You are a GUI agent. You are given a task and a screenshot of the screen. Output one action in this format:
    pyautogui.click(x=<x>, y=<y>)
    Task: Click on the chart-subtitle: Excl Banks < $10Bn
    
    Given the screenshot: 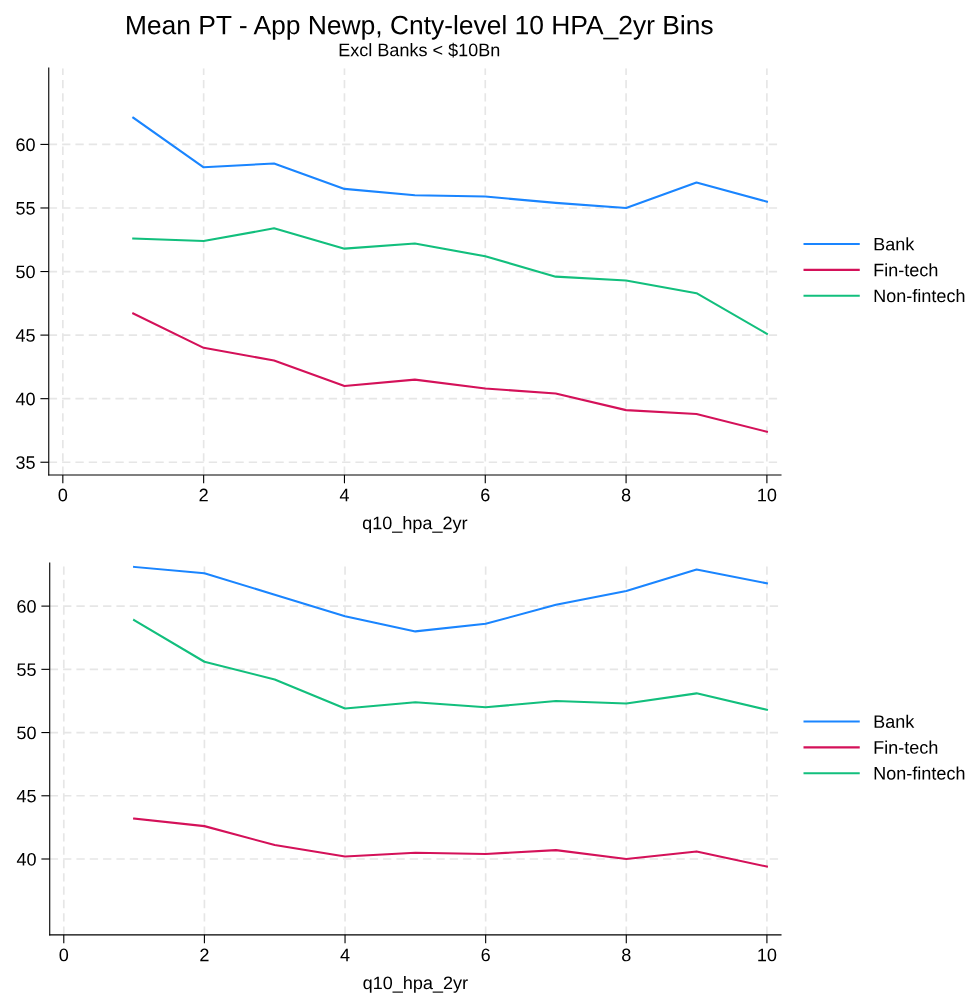 What is the action you would take?
    pyautogui.click(x=419, y=50)
    